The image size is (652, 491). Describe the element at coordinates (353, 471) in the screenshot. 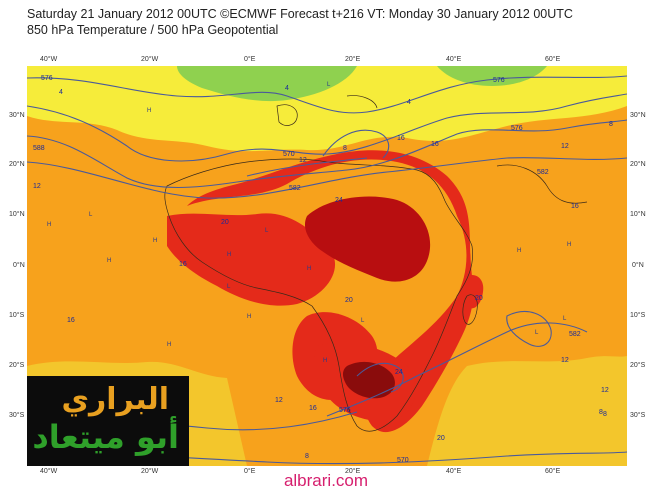

I see `tick-bottom: 20°E` at that location.